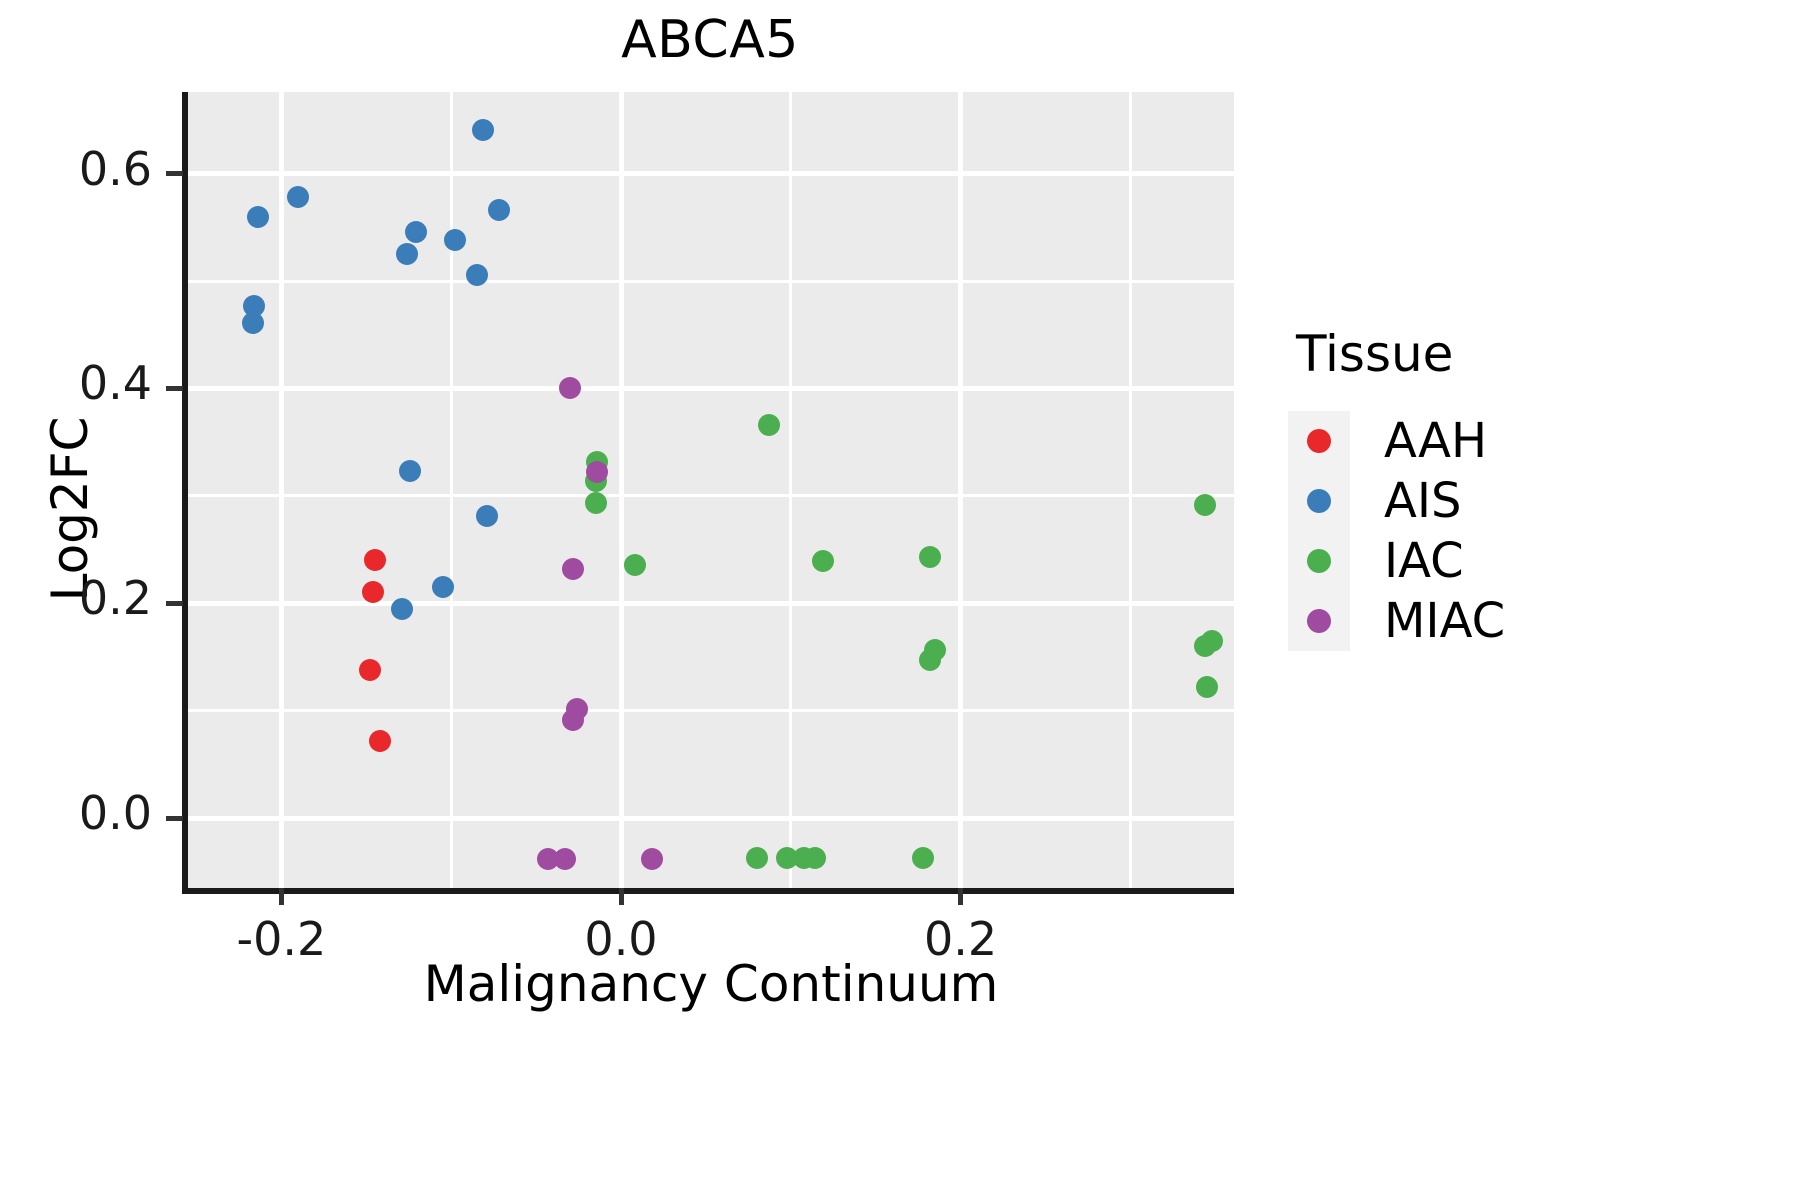 This screenshot has height=1200, width=1800. What do you see at coordinates (621, 939) in the screenshot?
I see `x-tick-label: 0.0` at bounding box center [621, 939].